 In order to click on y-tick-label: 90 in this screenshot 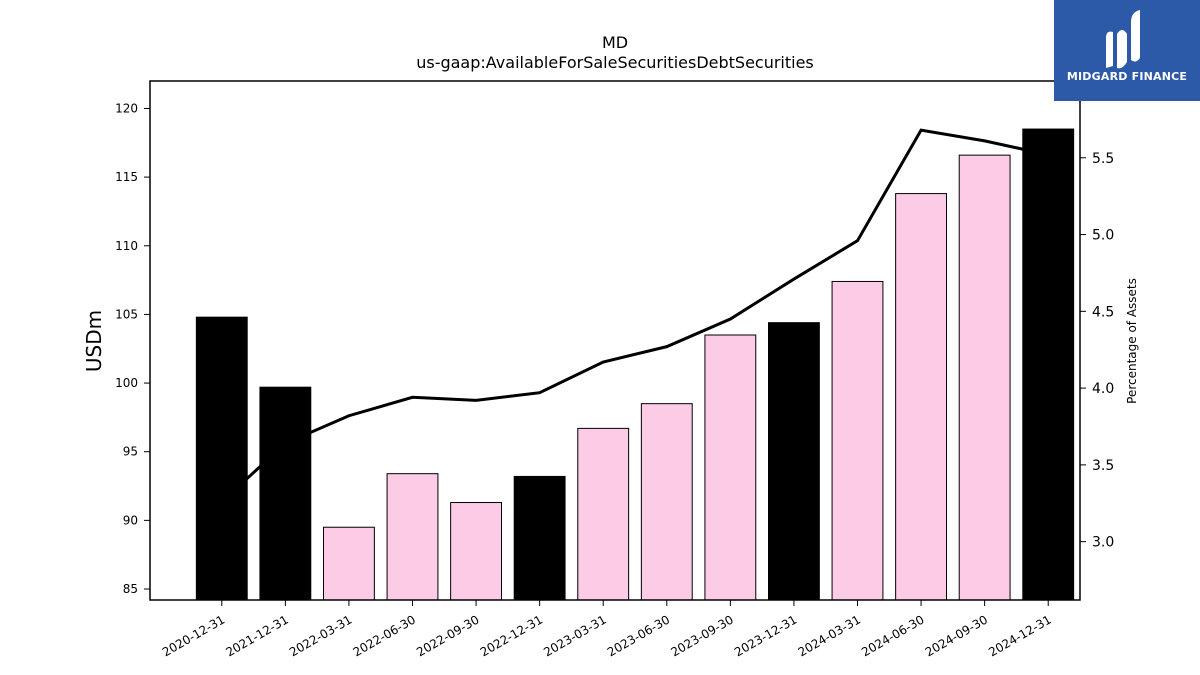, I will do `click(130, 520)`.